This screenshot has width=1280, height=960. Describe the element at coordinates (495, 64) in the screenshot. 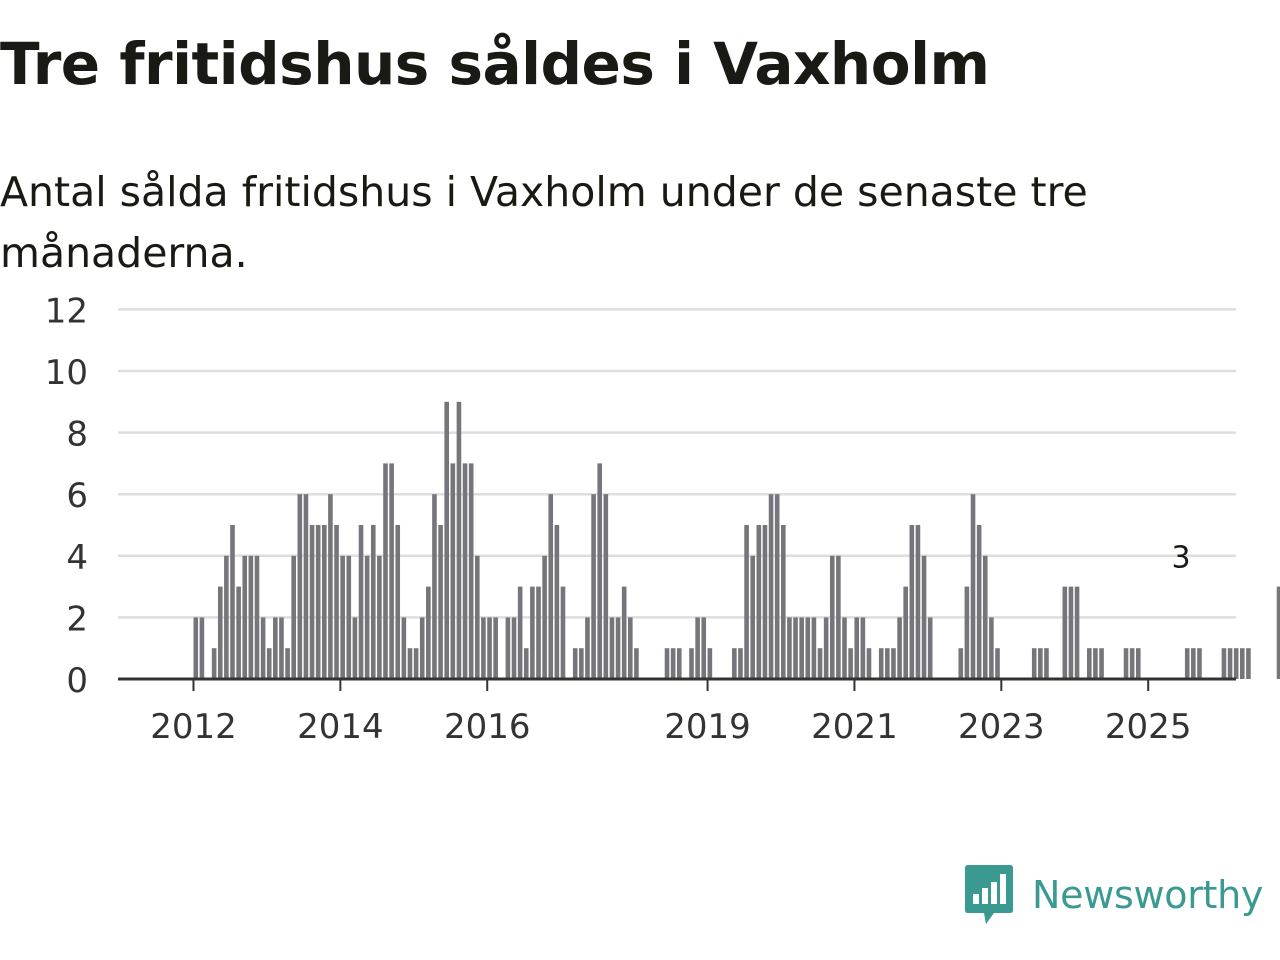

I see `chart-title: Tre fritidshus såldes i Vaxholm` at that location.